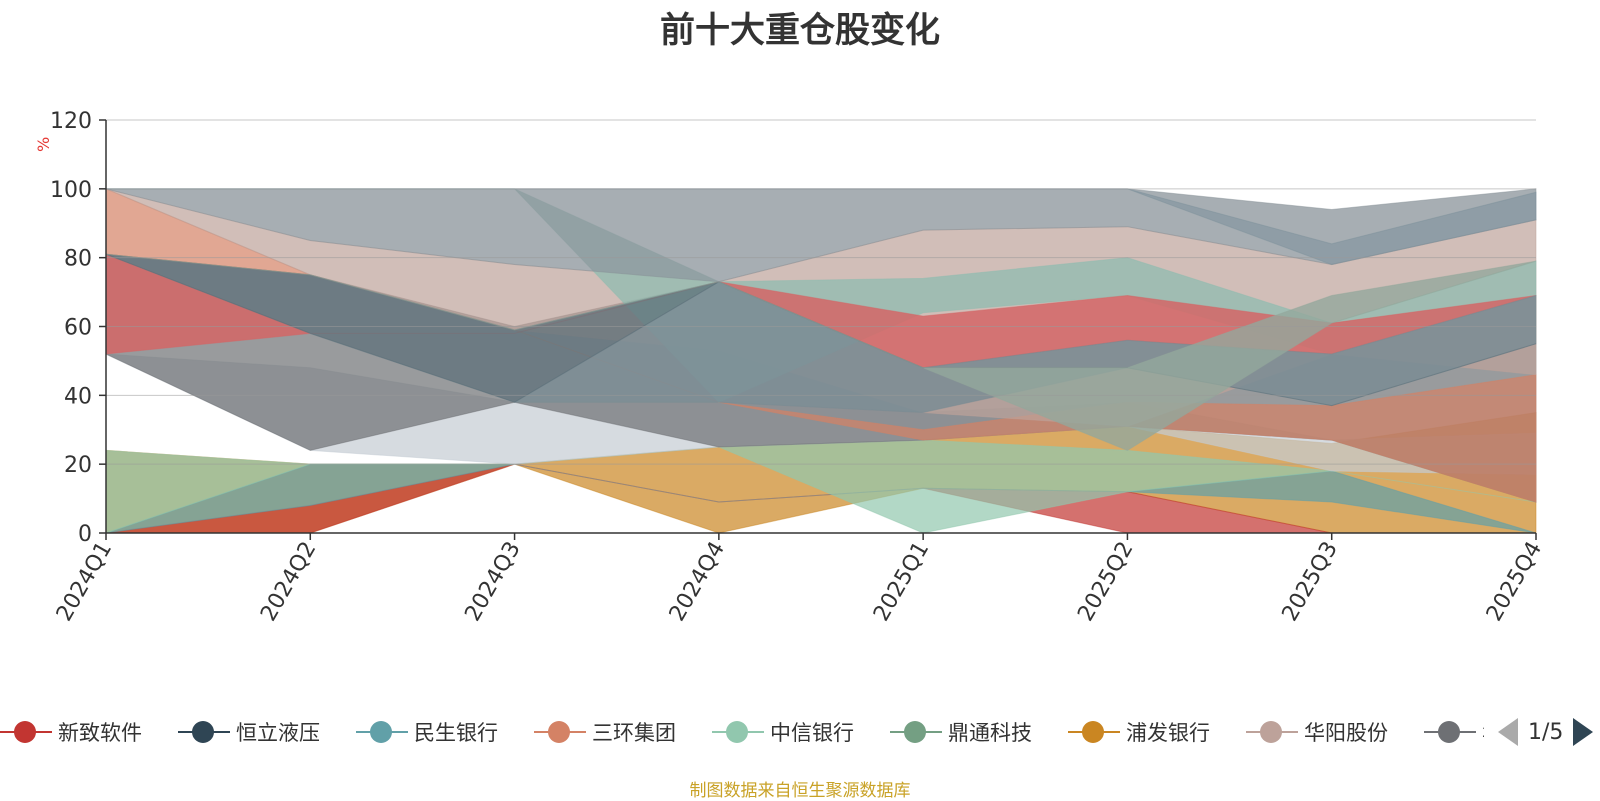  Describe the element at coordinates (78, 465) in the screenshot. I see `y-tick-label: 20` at that location.